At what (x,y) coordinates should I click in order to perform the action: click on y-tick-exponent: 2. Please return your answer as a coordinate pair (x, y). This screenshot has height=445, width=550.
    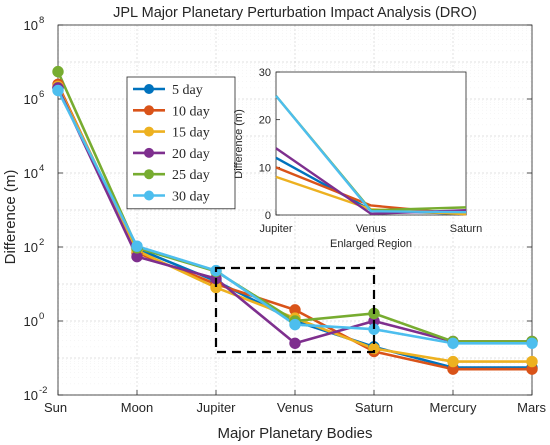
    Looking at the image, I should click on (41, 242).